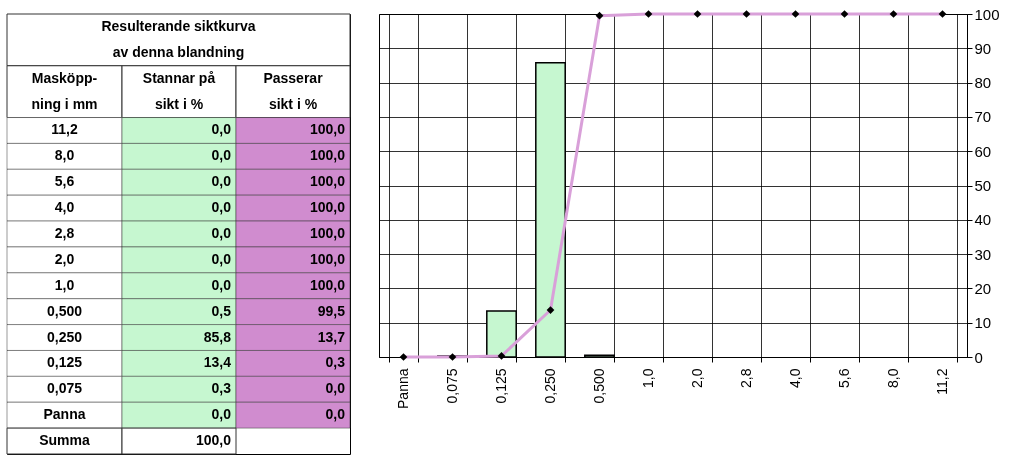 This screenshot has width=1024, height=456. What do you see at coordinates (64, 310) in the screenshot?
I see `text: 0,500` at bounding box center [64, 310].